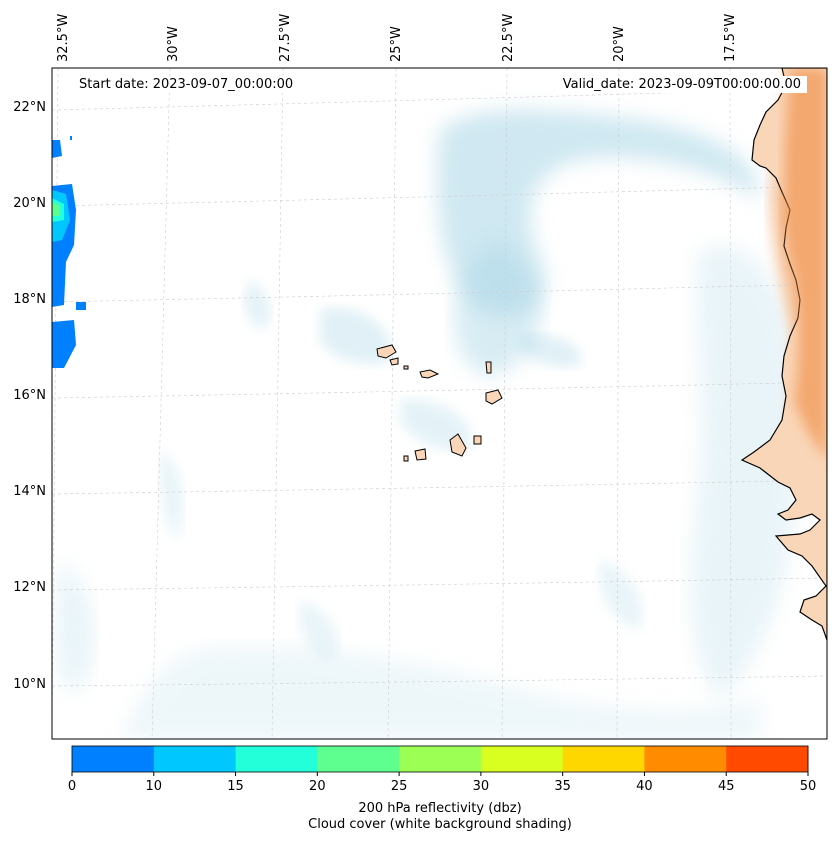 The image size is (837, 843). Describe the element at coordinates (440, 808) in the screenshot. I see `colorbar-label-line1: 200 hPa reflectivity (dbz)` at that location.